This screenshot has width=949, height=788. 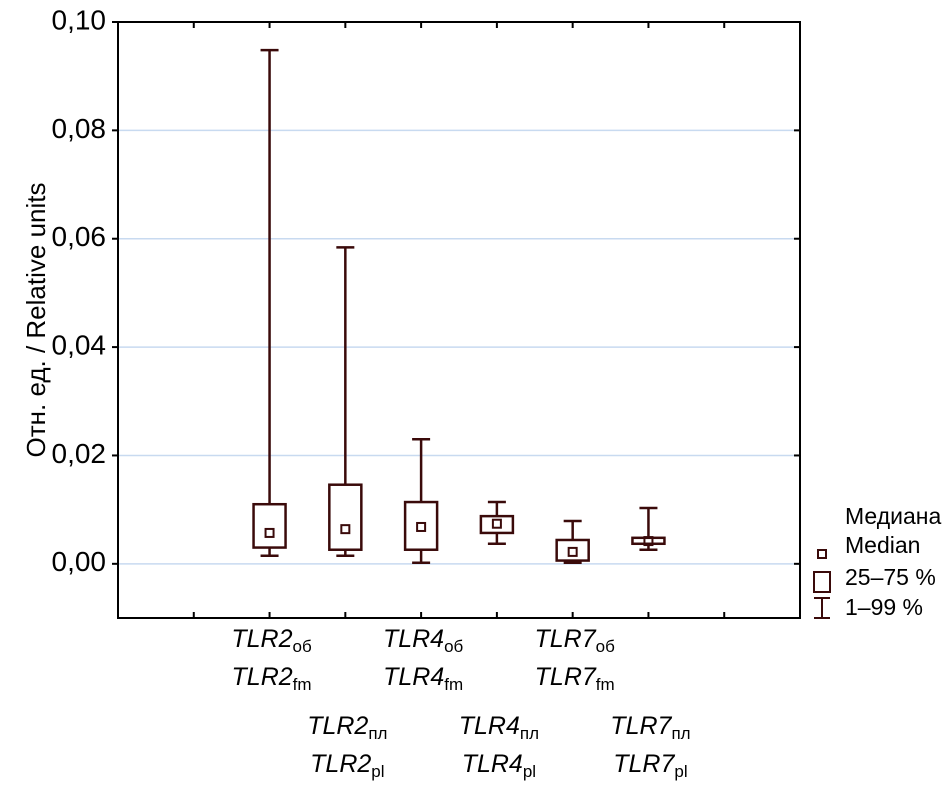 I want to click on x-tick-label: TLR7pl, so click(x=650, y=766).